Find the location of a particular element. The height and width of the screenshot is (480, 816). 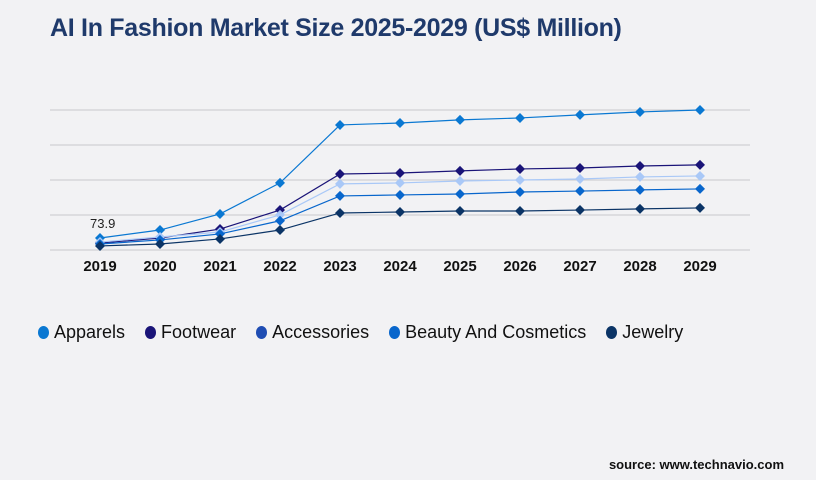

x-tick-label: 2028 is located at coordinates (639, 266).